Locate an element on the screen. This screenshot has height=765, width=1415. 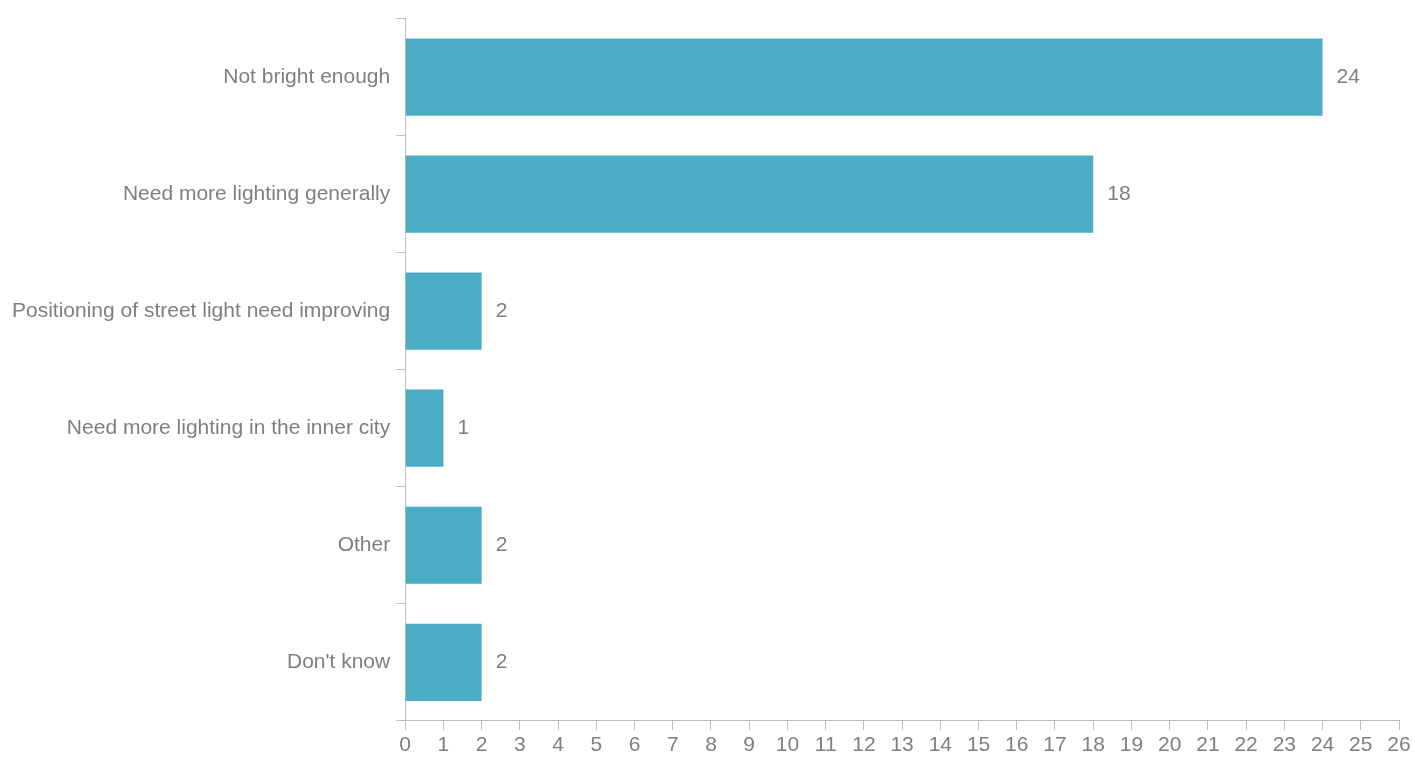
x-tick-label: 8 is located at coordinates (711, 744).